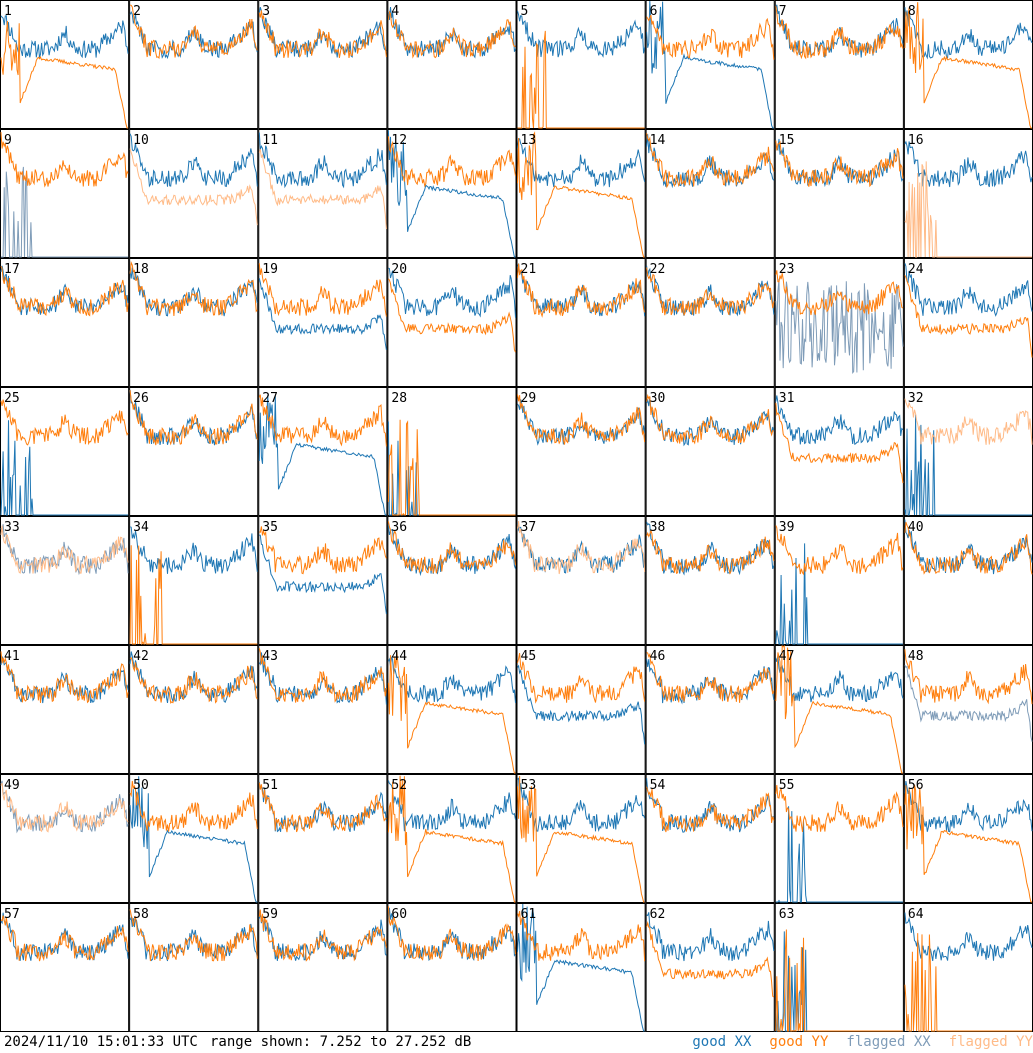  Describe the element at coordinates (658, 785) in the screenshot. I see `panel-label: 54` at that location.